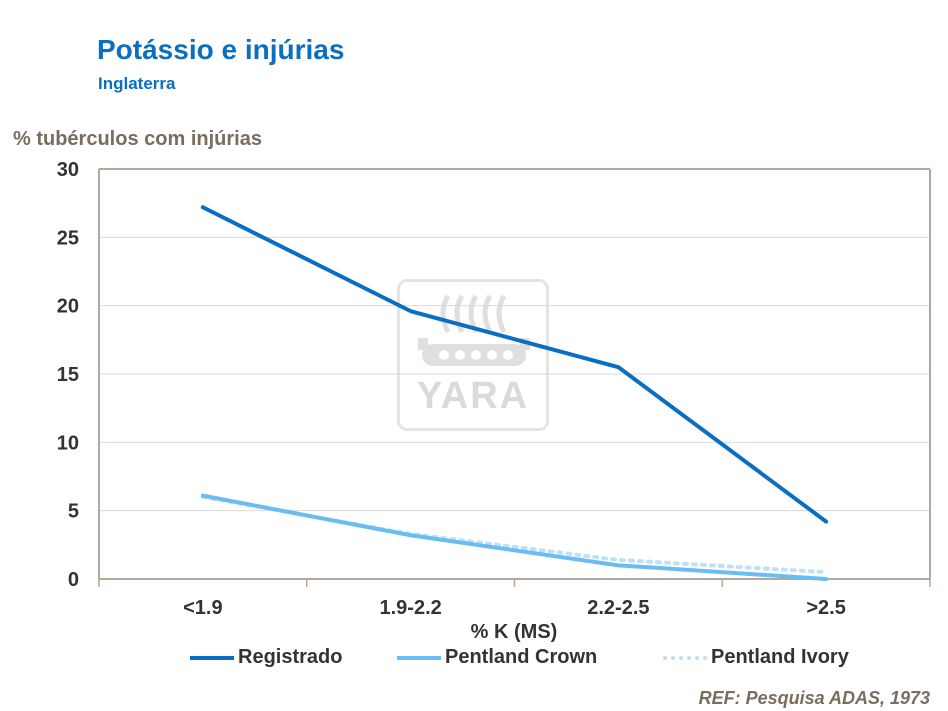  I want to click on y-tick-label: 20, so click(68, 307).